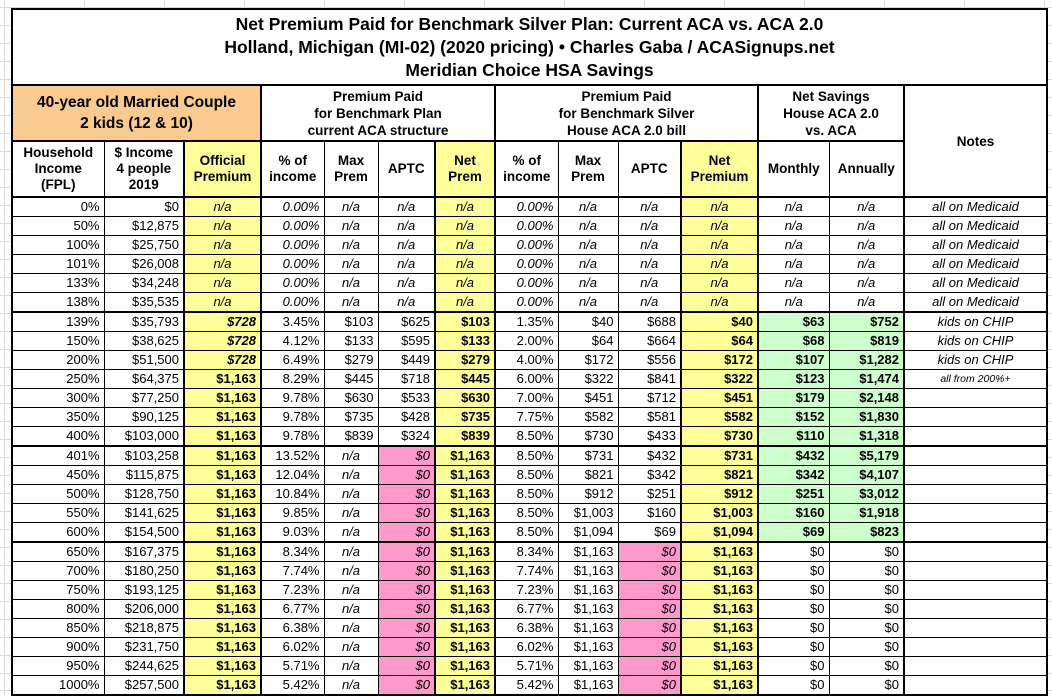 This screenshot has height=696, width=1052. What do you see at coordinates (793, 379) in the screenshot?
I see `cell-monthly: $123` at bounding box center [793, 379].